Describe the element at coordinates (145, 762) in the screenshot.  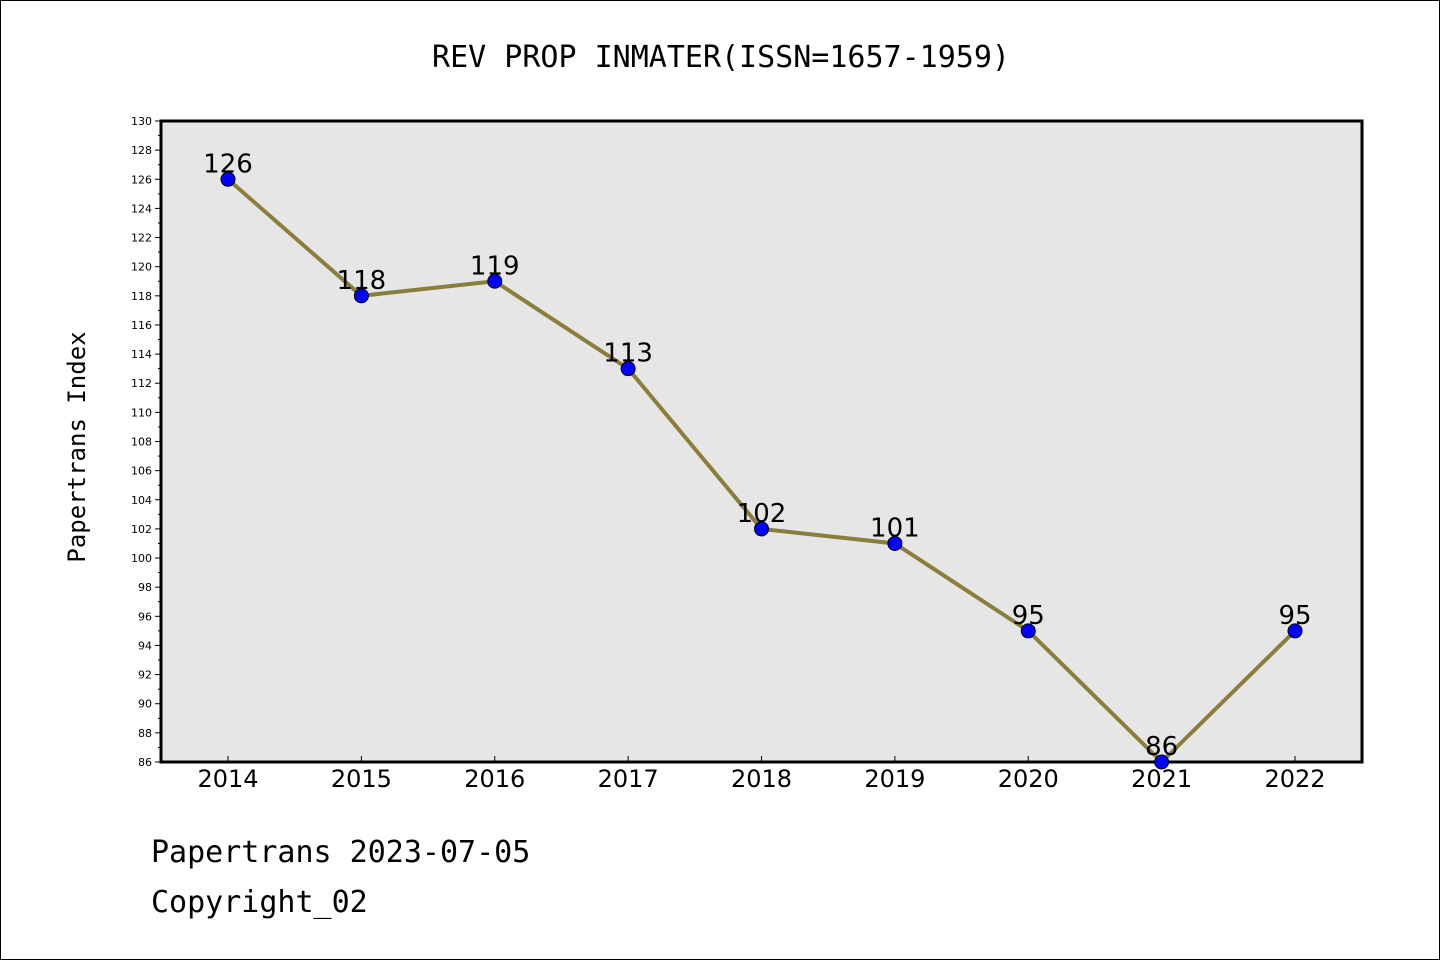
I see `y-tick-label: 86` at that location.